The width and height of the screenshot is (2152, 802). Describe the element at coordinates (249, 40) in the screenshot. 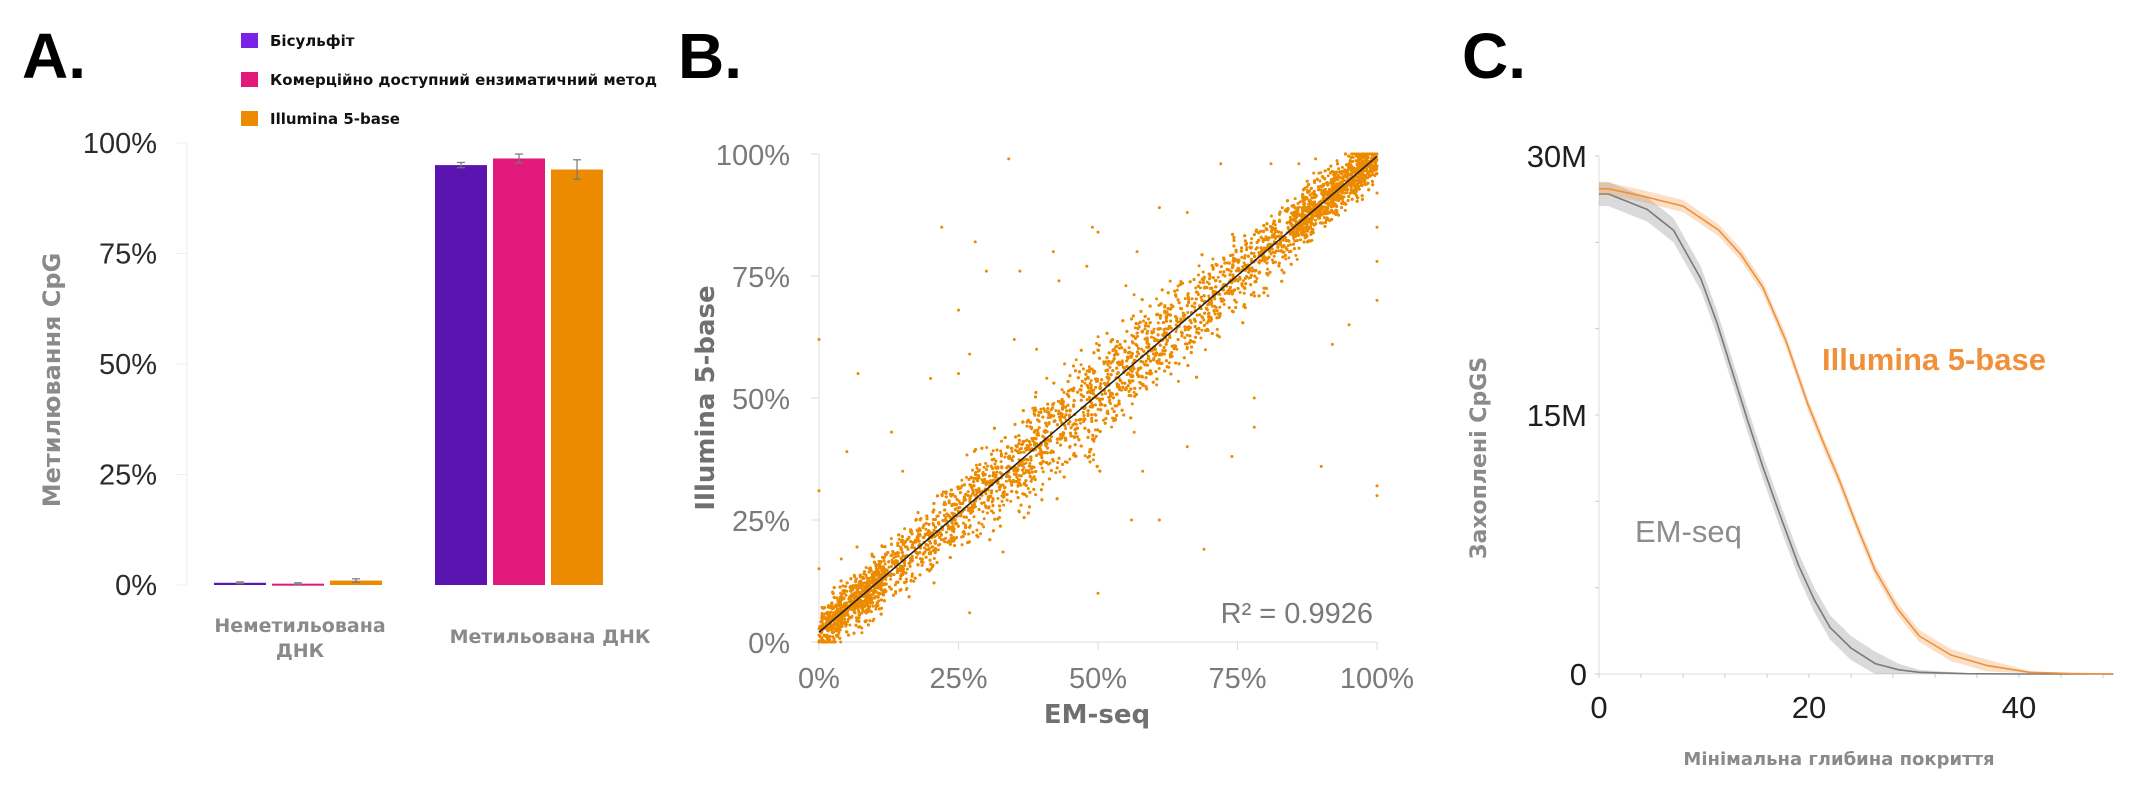

I see `legend-swatch` at that location.